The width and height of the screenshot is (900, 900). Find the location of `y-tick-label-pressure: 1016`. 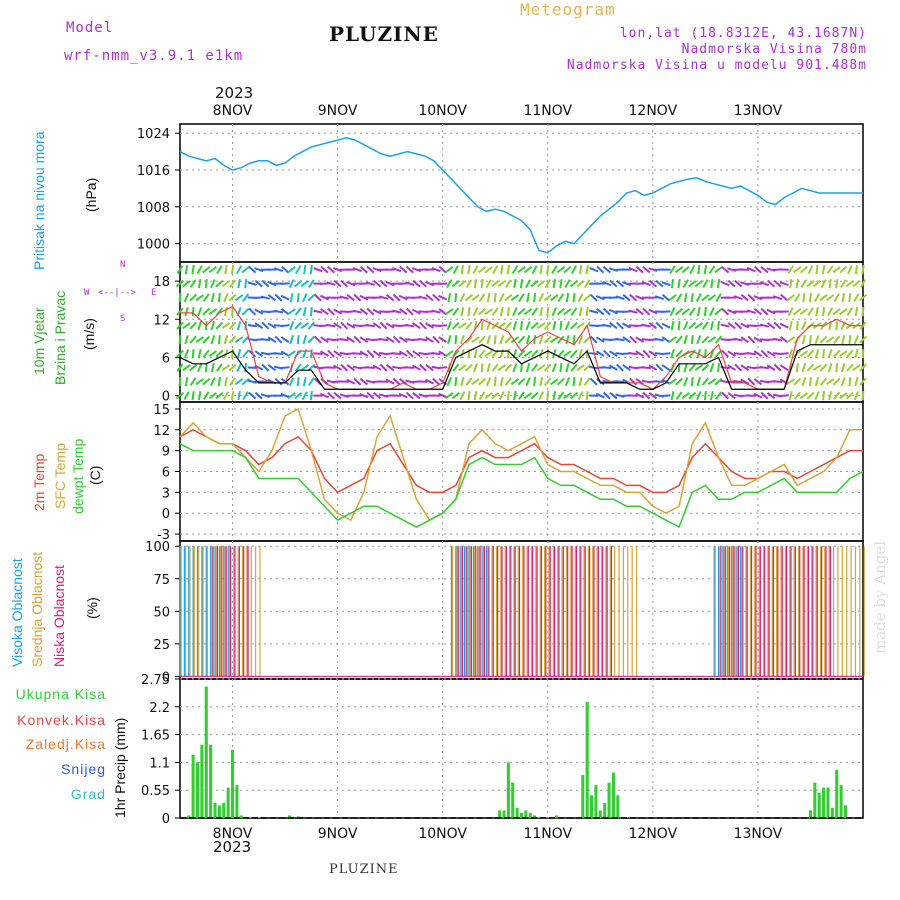

y-tick-label-pressure: 1016 is located at coordinates (153, 171).